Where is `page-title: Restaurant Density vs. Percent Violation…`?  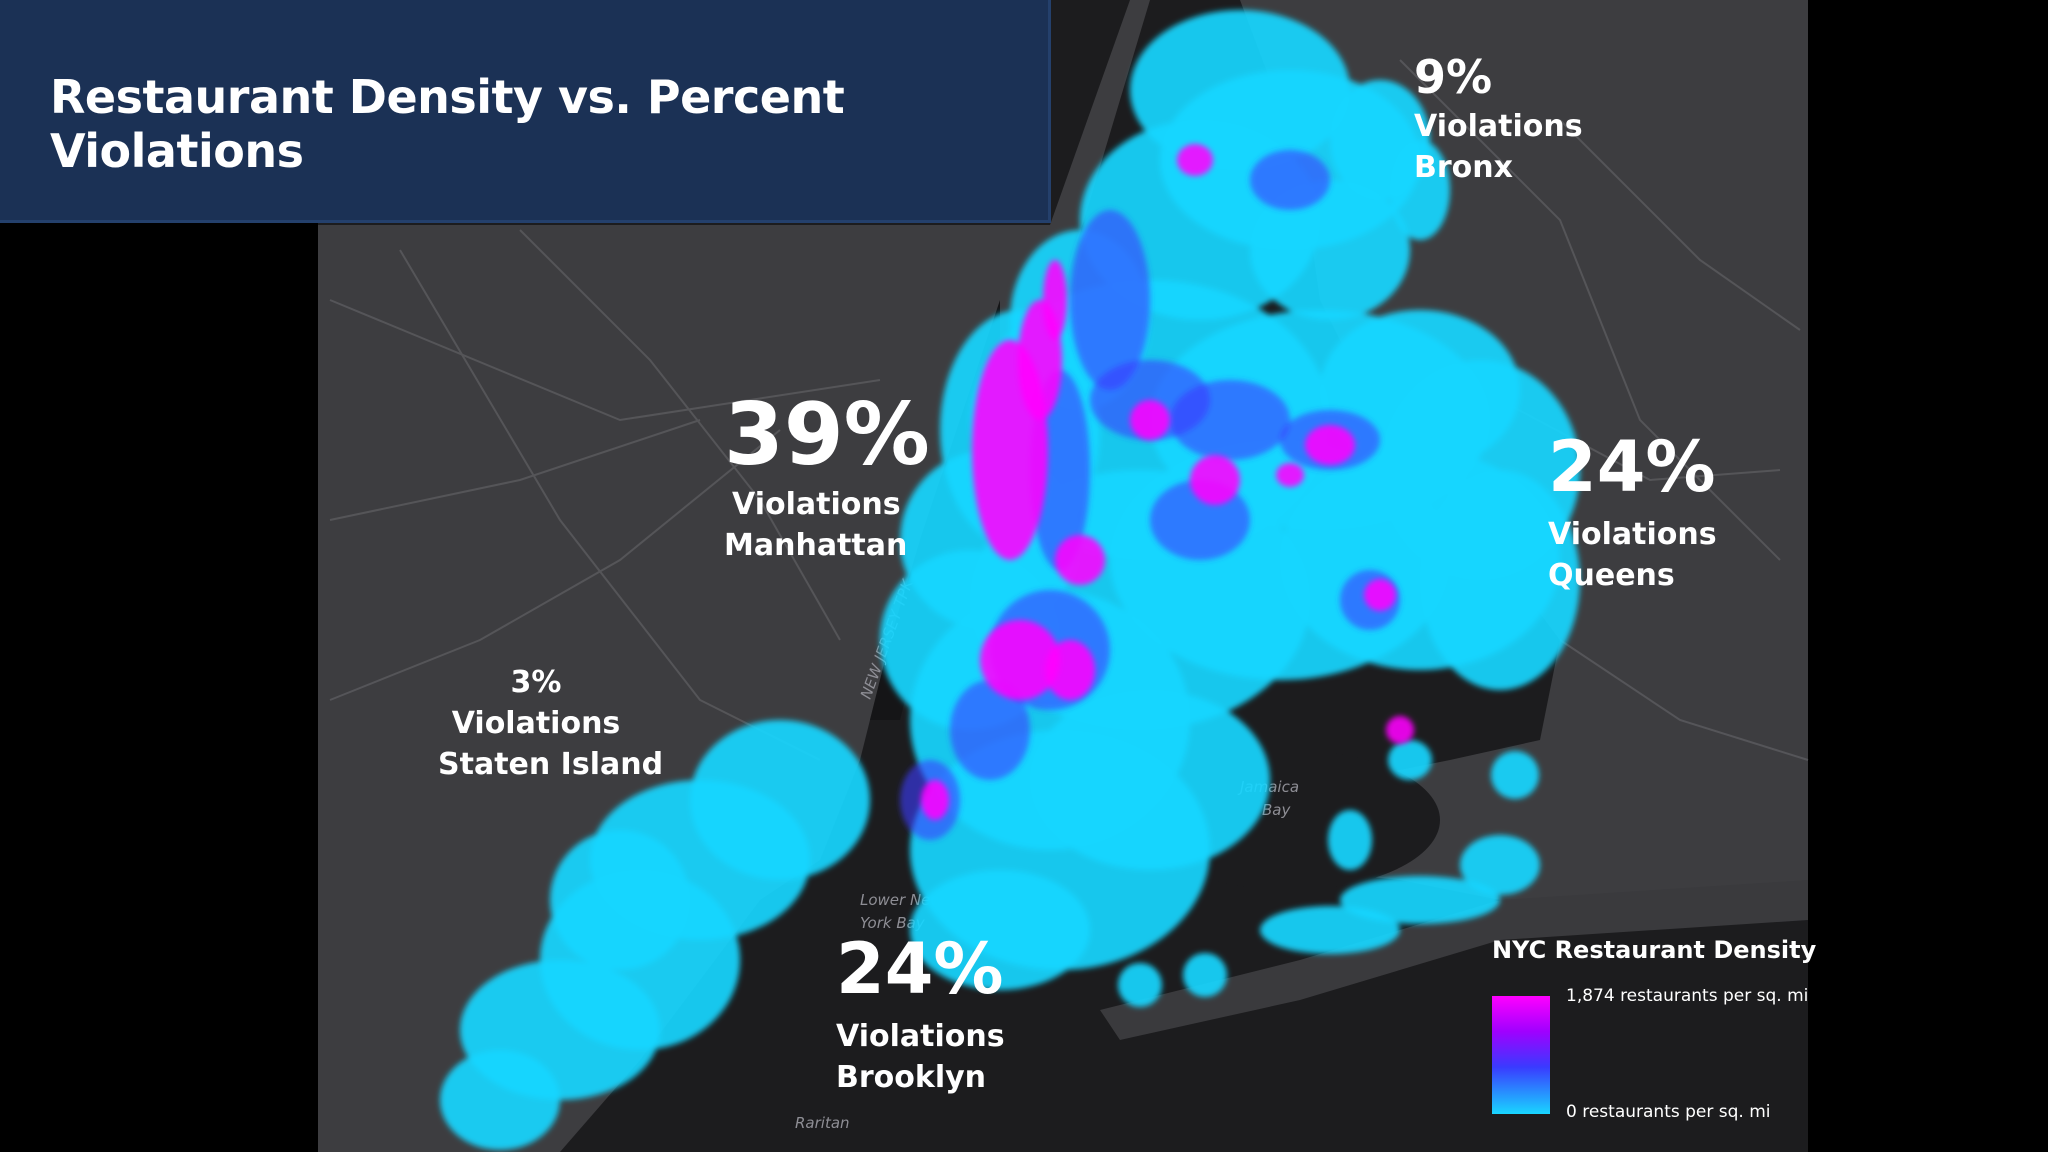 page-title: Restaurant Density vs. Percent Violation… is located at coordinates (447, 124).